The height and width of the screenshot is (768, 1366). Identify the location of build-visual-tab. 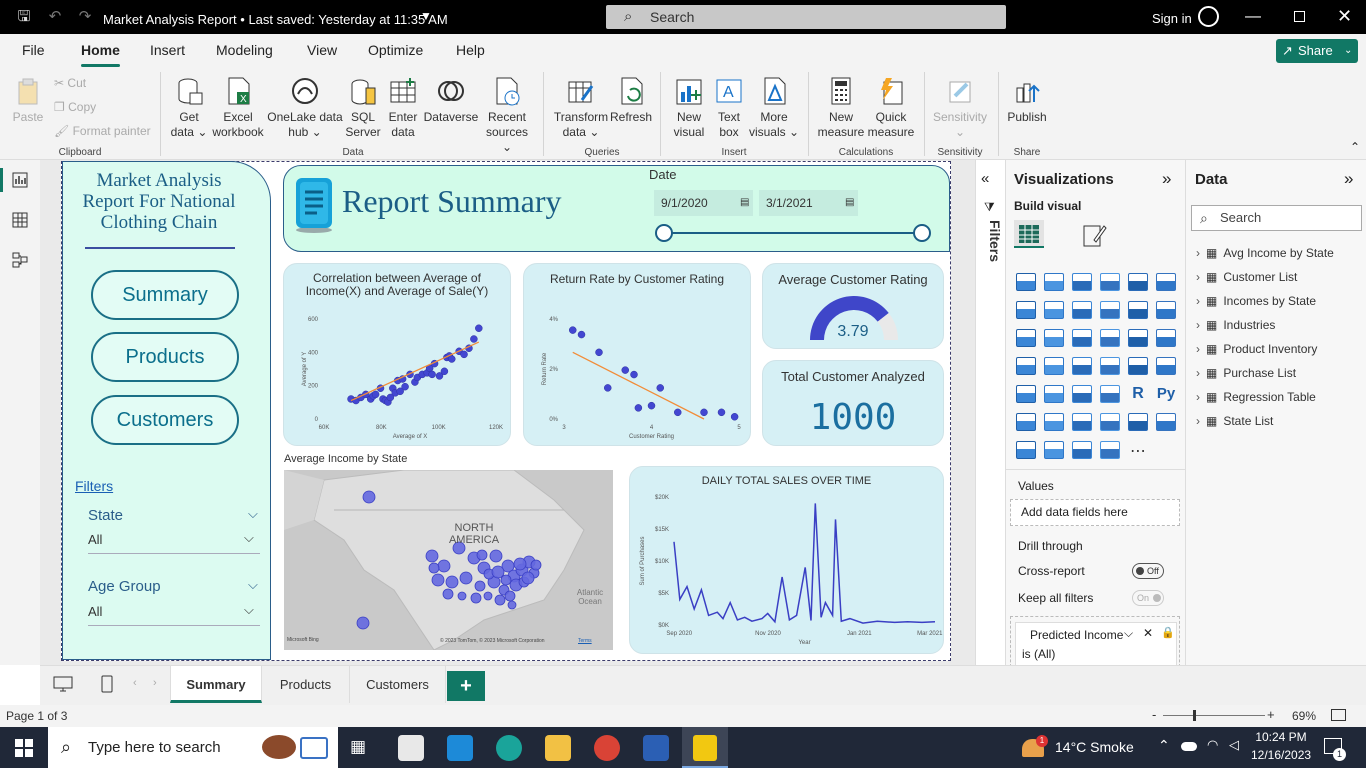
(1029, 234).